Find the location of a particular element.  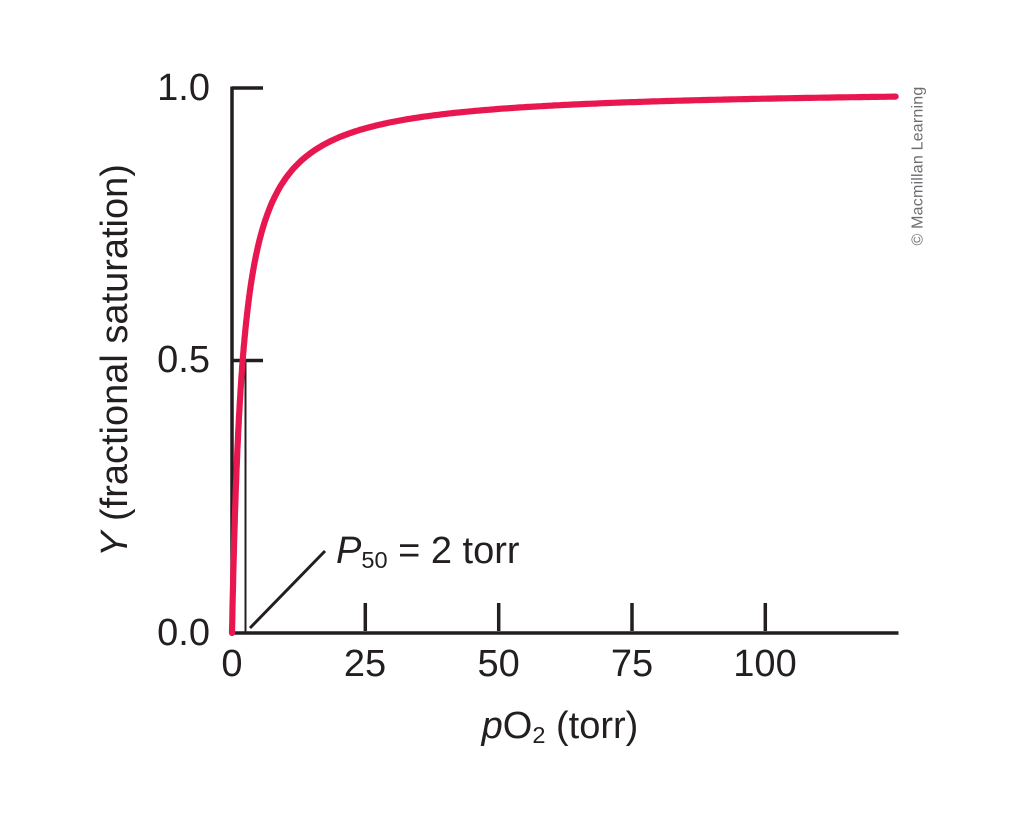

y-tick-label-0.0: 0.0 is located at coordinates (183, 633).